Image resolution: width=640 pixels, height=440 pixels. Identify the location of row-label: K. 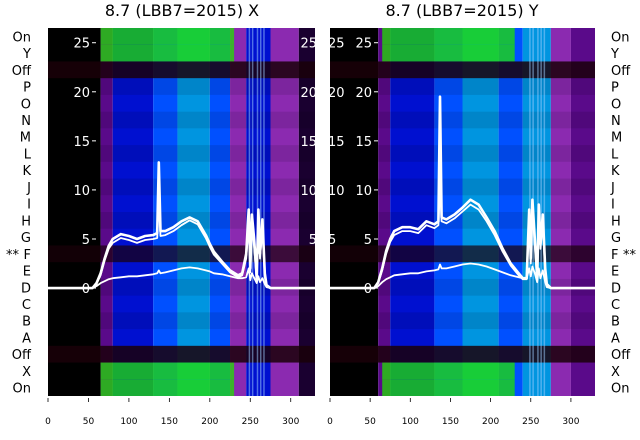
(26, 171).